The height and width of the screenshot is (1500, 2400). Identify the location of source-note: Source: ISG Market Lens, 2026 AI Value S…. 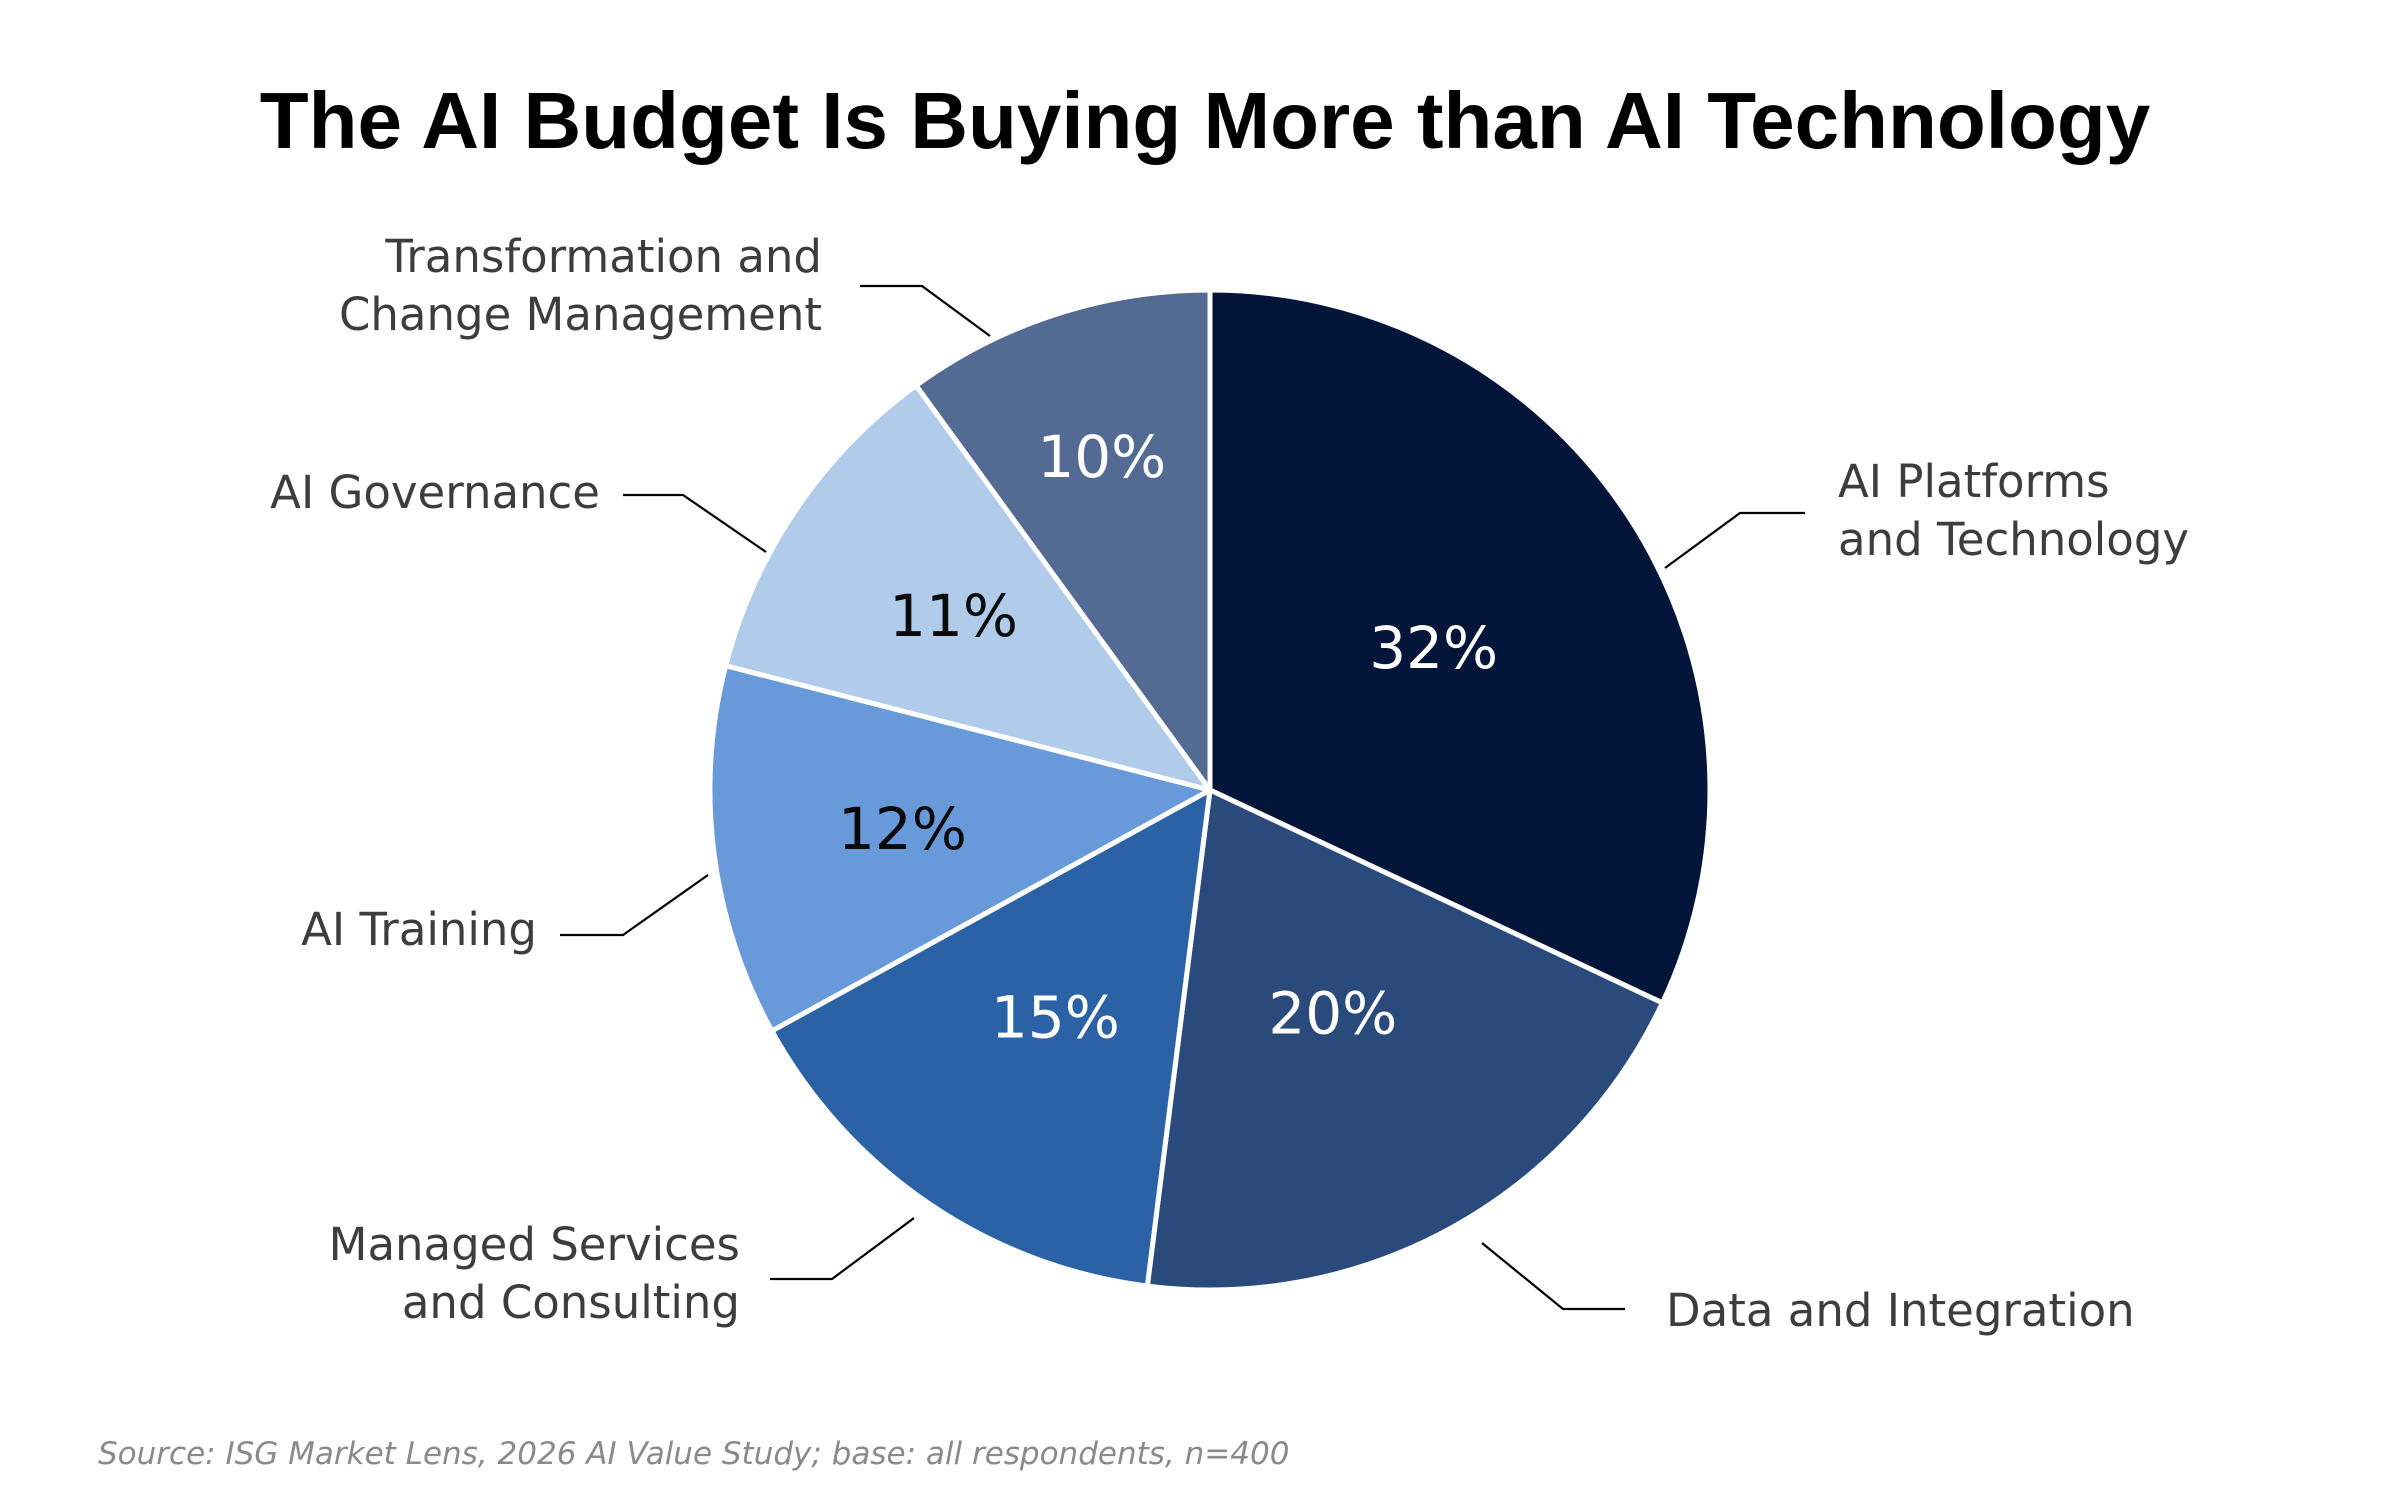
(693, 1454).